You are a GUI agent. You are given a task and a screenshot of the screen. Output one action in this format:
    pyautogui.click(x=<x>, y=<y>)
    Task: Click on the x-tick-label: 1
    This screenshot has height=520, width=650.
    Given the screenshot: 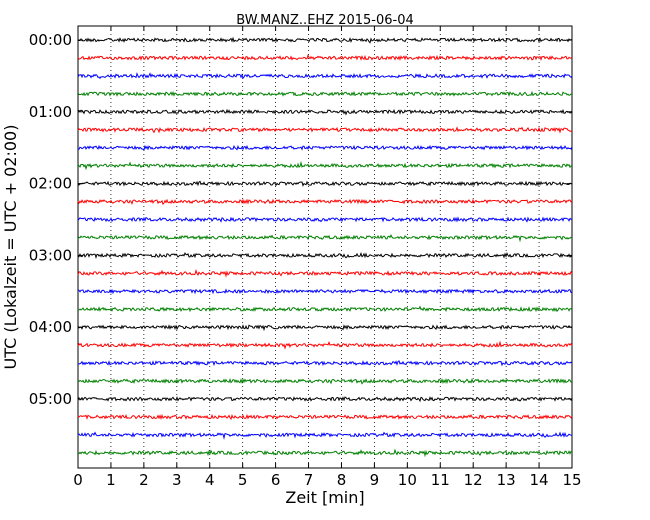 What is the action you would take?
    pyautogui.click(x=111, y=480)
    